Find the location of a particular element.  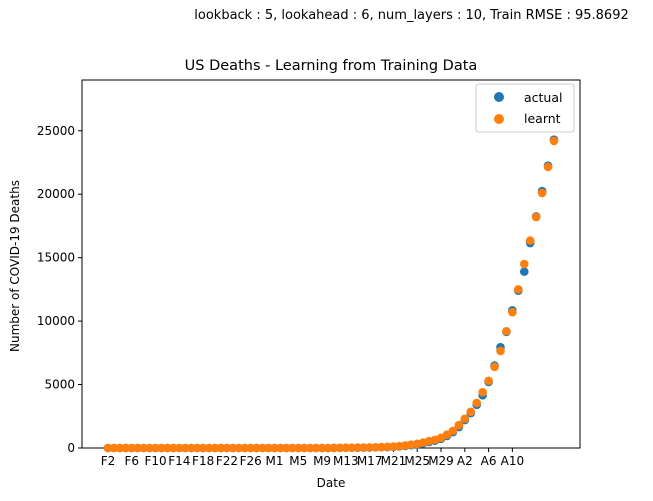

x-tick-label: F10 is located at coordinates (155, 461).